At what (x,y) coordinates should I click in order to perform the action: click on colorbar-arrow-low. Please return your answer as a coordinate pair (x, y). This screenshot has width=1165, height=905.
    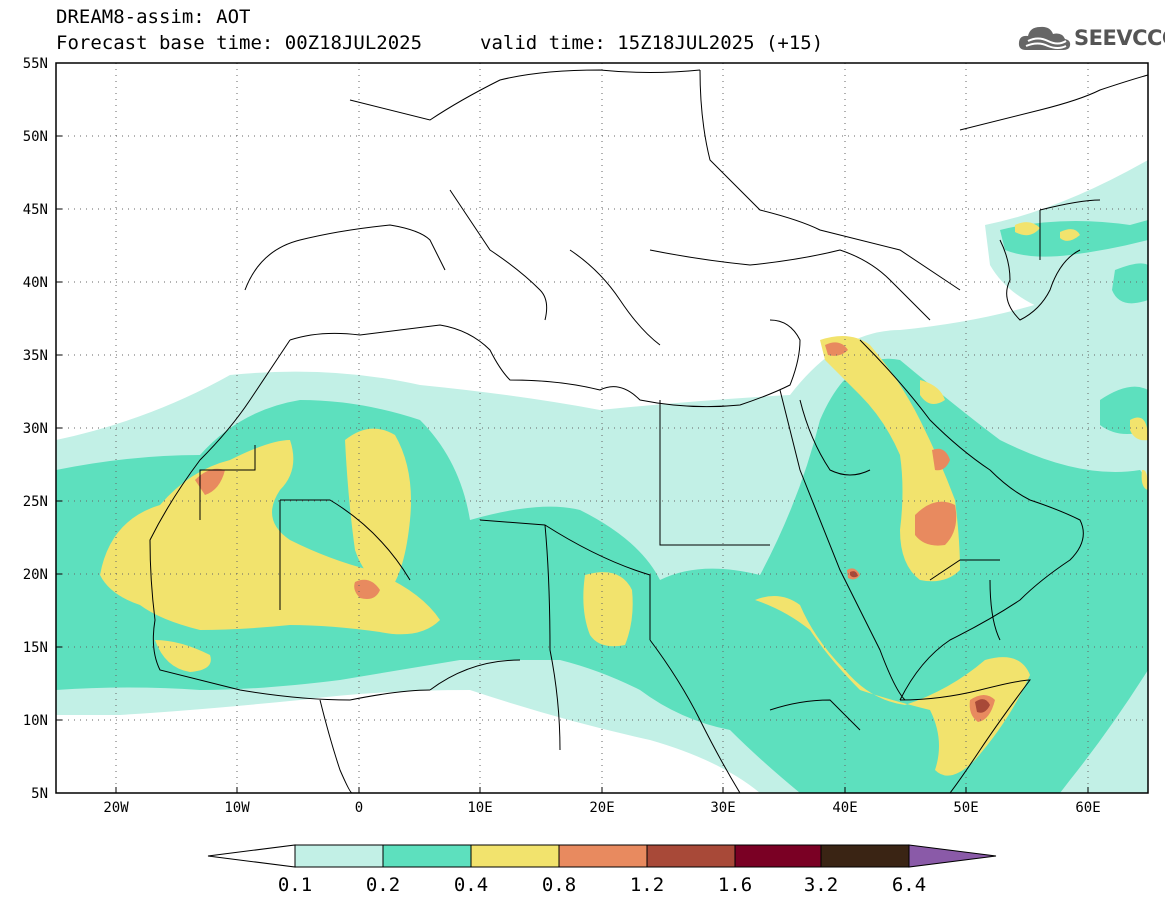
    Looking at the image, I should click on (251, 856).